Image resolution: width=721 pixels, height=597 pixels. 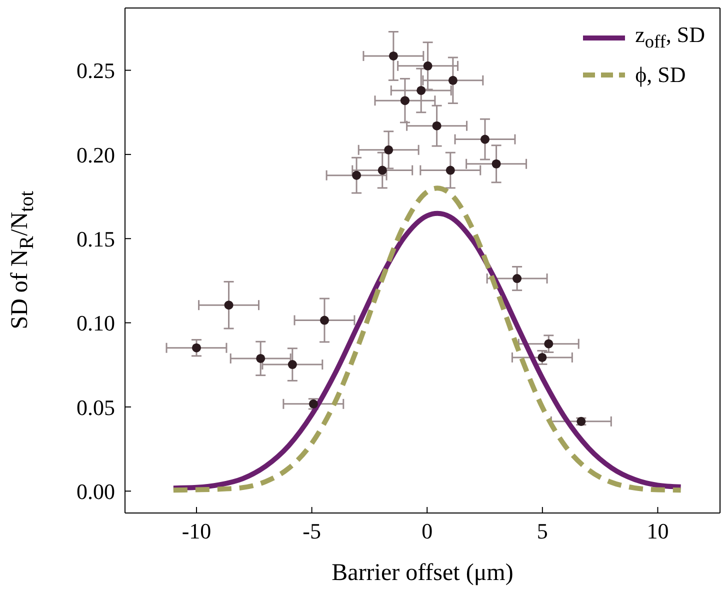 I want to click on y-tick-label: 0.00, so click(x=95, y=491).